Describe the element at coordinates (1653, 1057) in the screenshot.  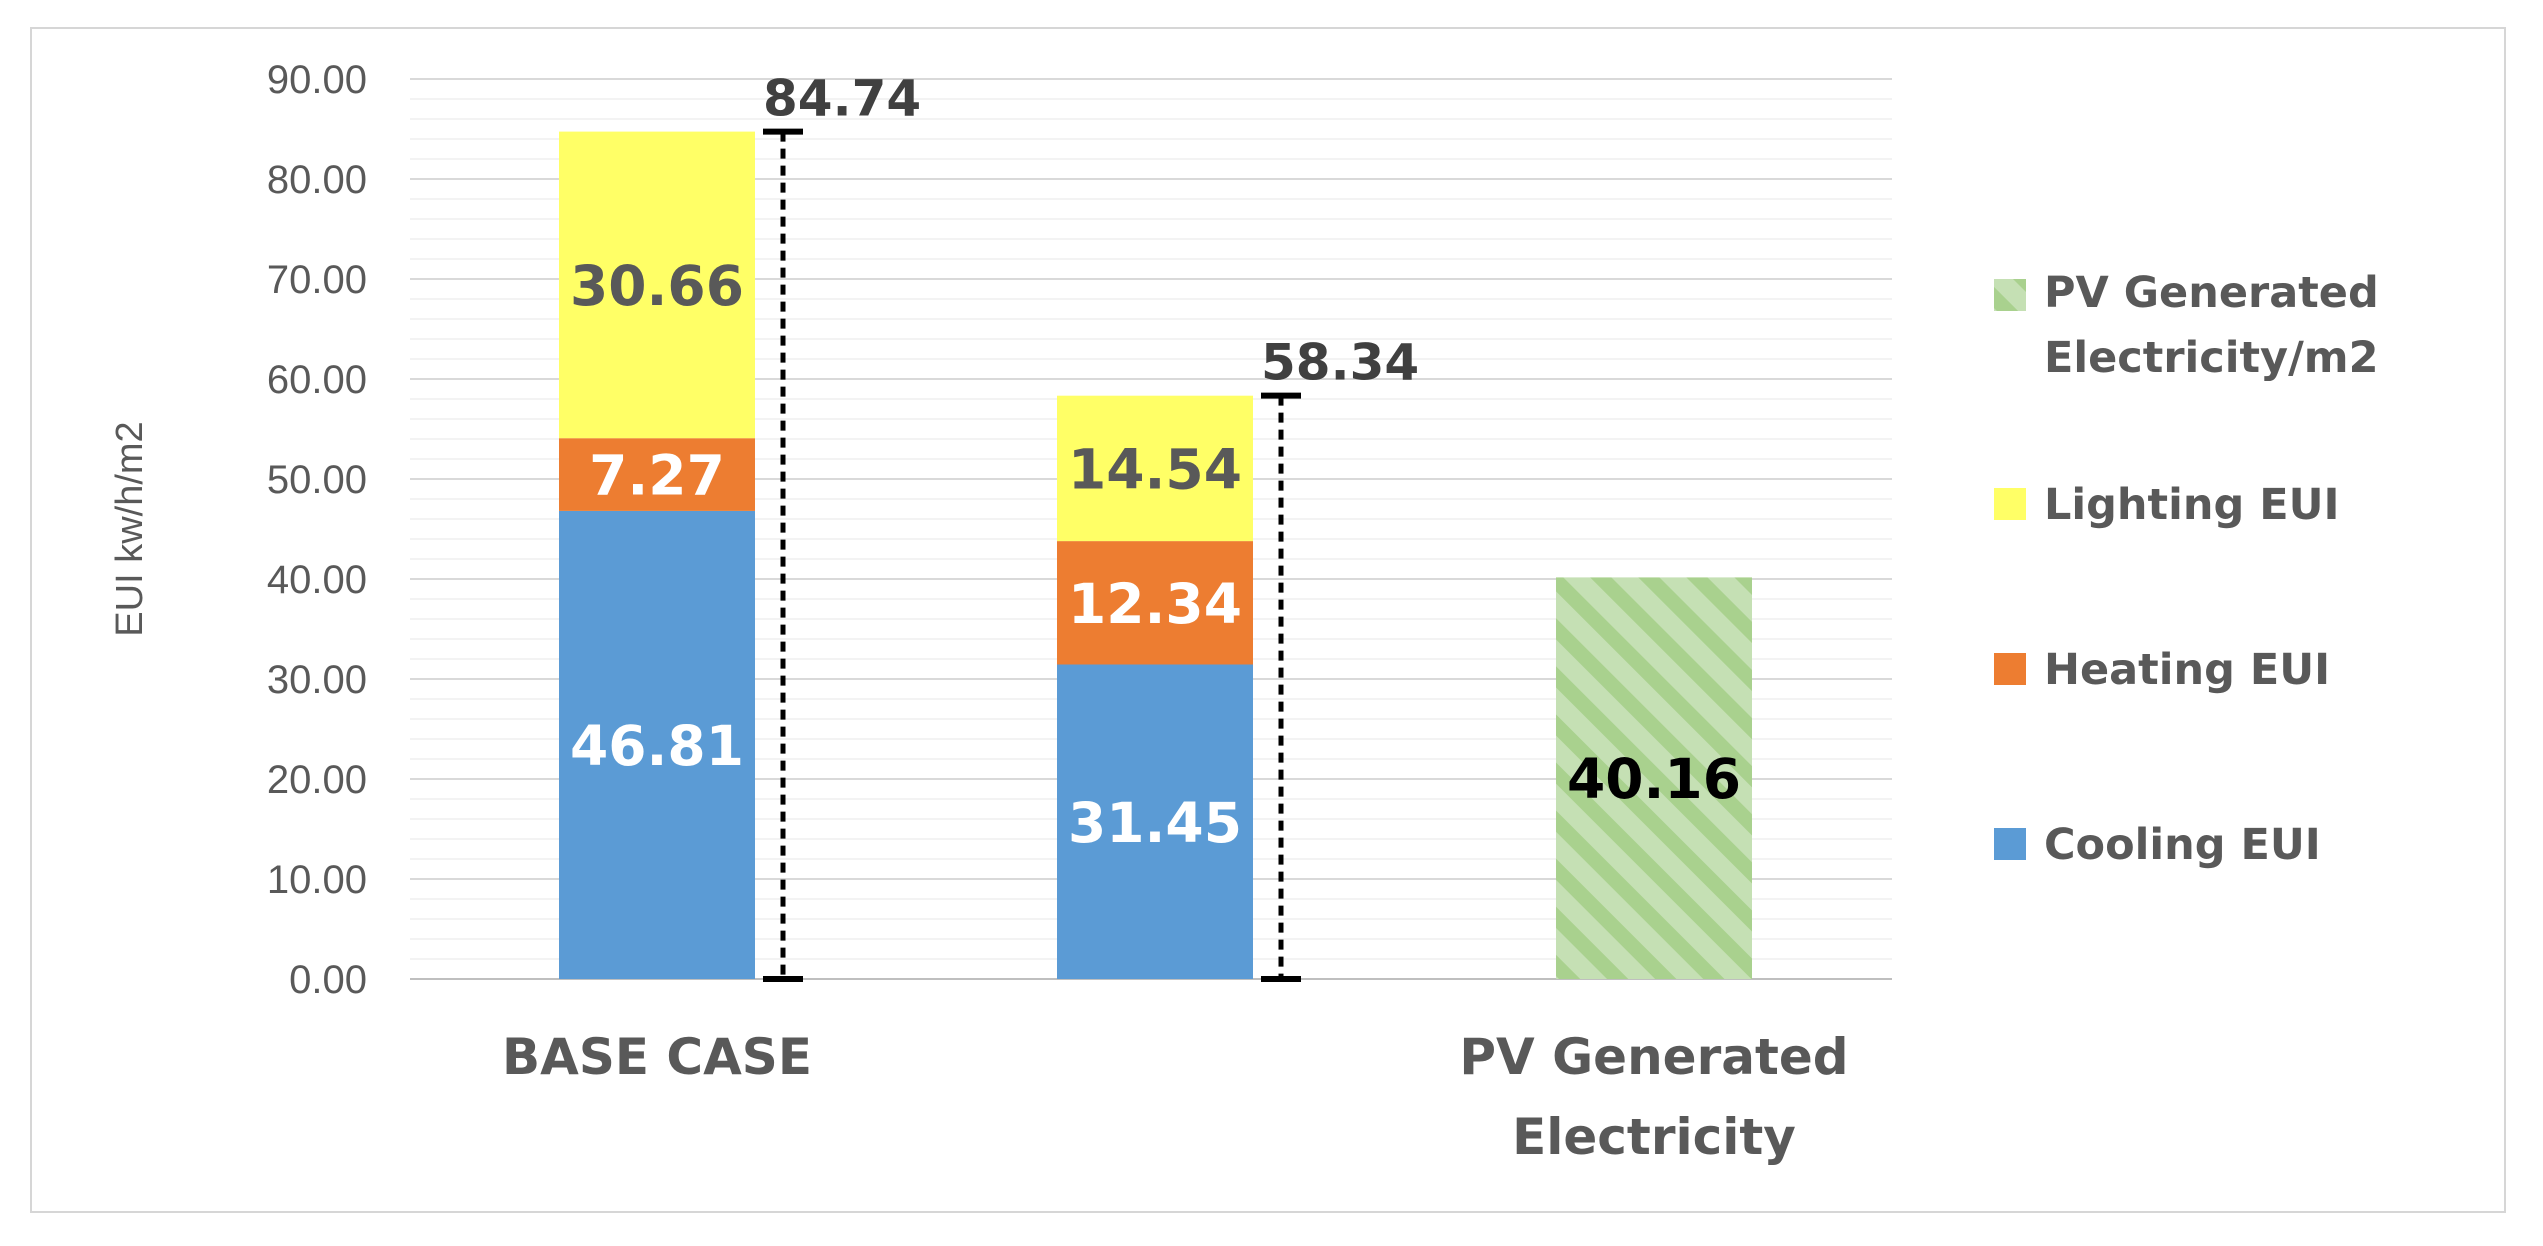
I see `x-category-label-line: PV Generated` at that location.